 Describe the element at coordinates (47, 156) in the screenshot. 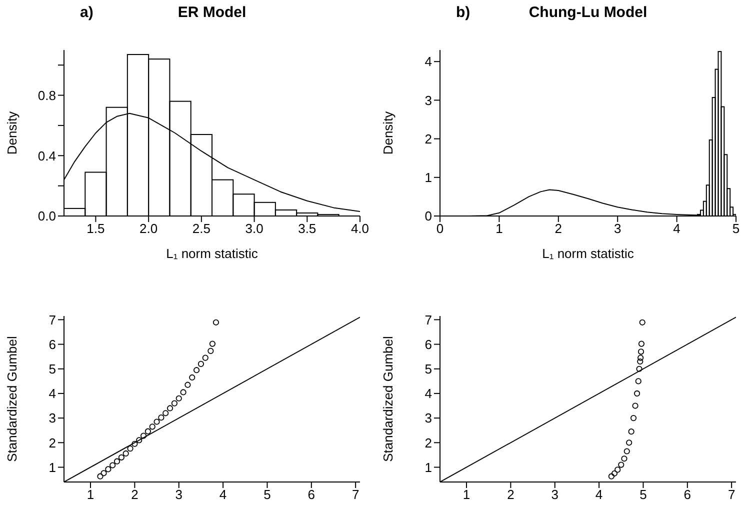

I see `y-tick-label: 0.4` at that location.